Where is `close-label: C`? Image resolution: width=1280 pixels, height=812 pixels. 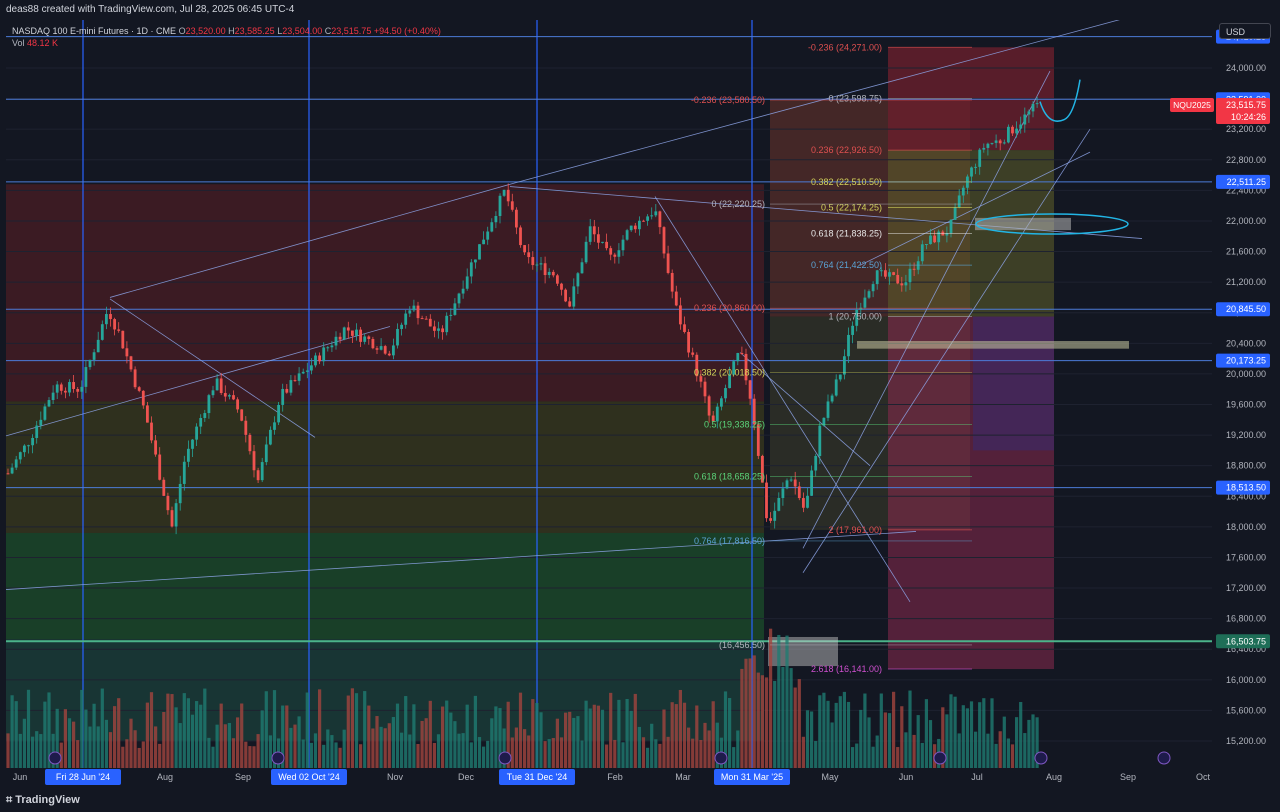 close-label: C is located at coordinates (328, 31).